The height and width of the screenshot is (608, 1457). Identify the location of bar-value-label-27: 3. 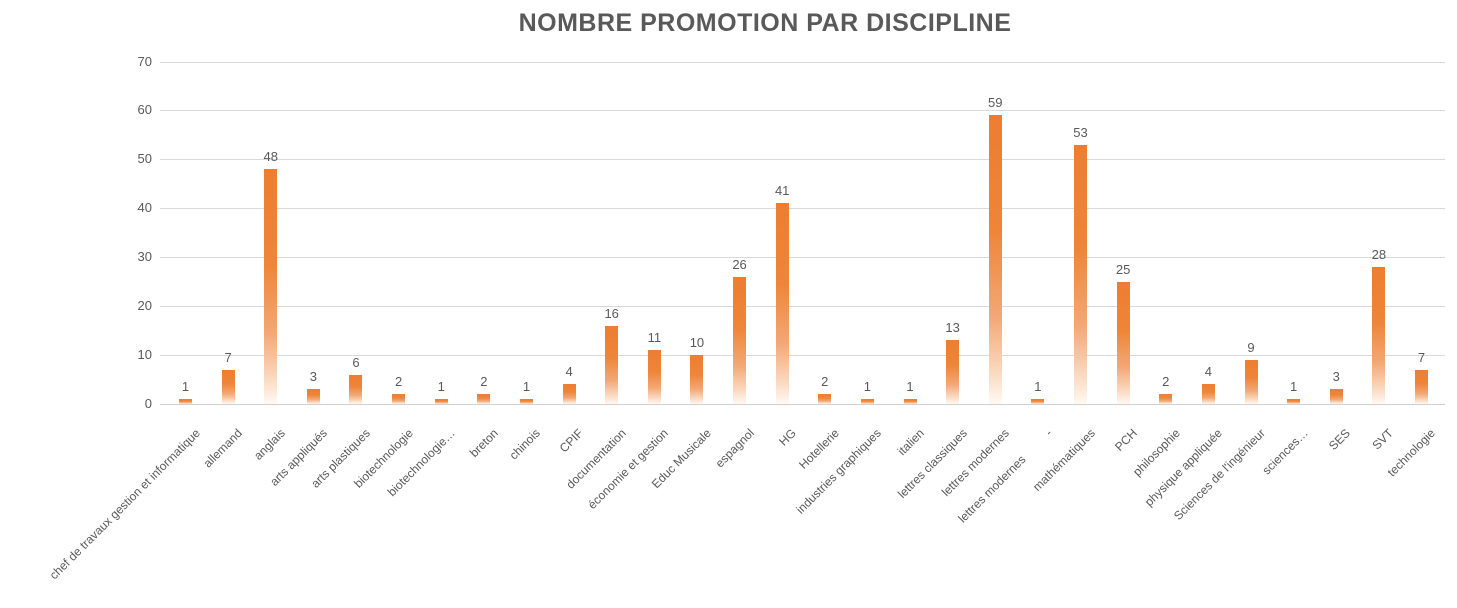
(1336, 377).